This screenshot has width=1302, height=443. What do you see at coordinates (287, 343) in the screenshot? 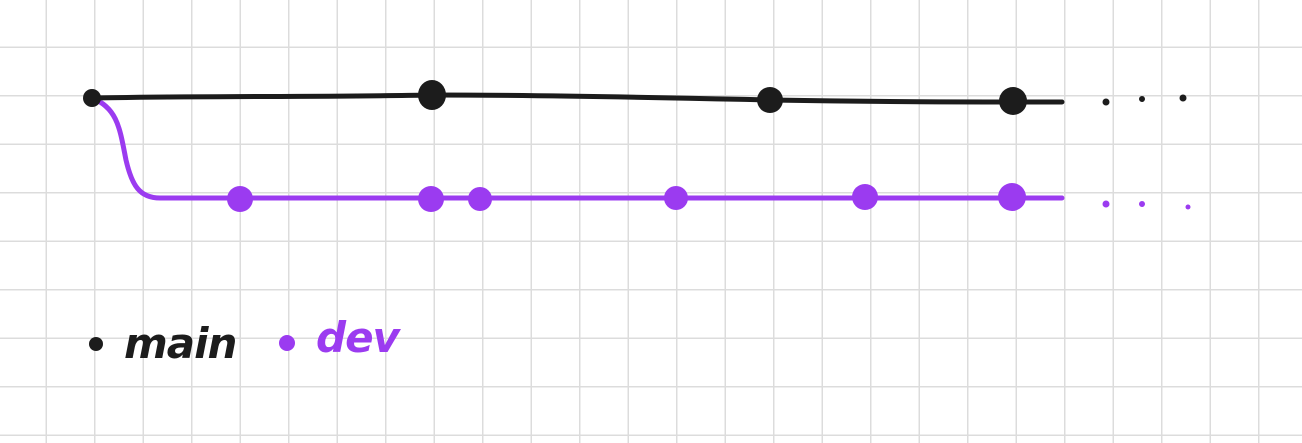
I see `legend-dev-marker` at bounding box center [287, 343].